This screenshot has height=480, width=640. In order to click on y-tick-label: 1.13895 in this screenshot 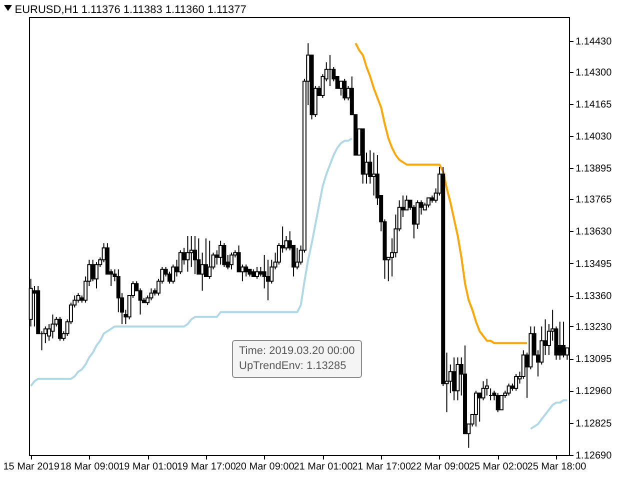, I will do `click(594, 169)`.